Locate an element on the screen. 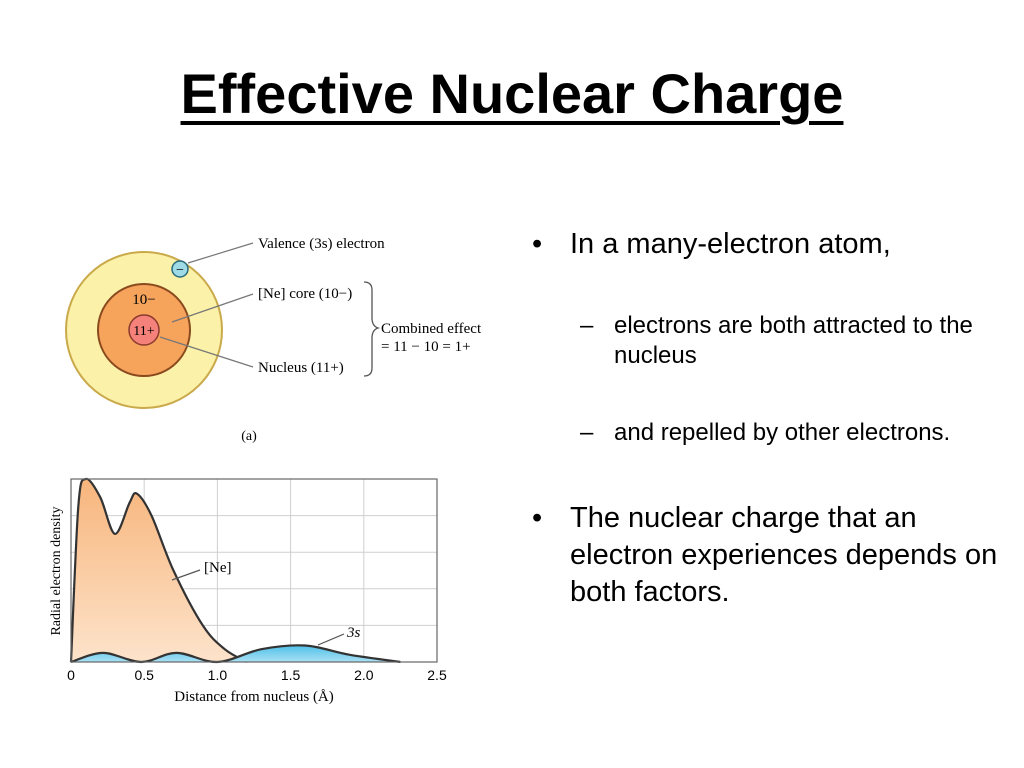  core-label: [Ne] core (10−) is located at coordinates (305, 294).